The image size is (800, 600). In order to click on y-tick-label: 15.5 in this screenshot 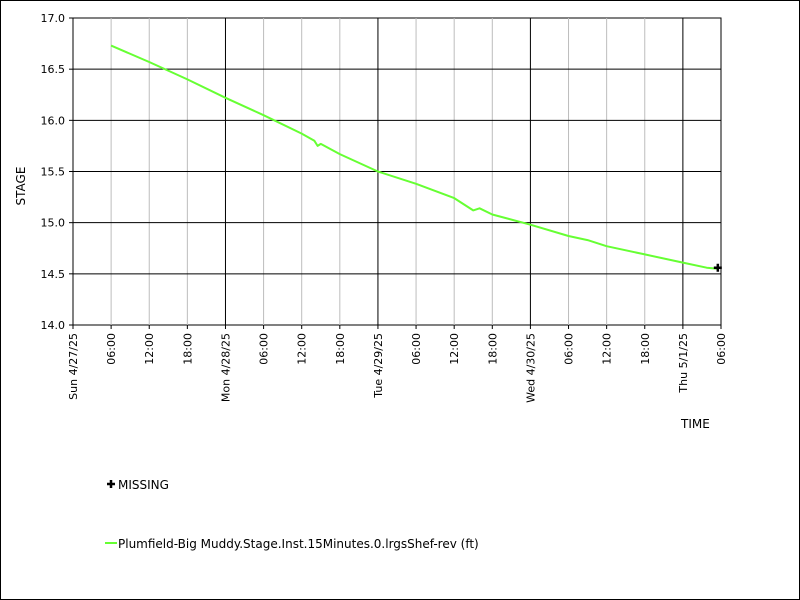, I will do `click(53, 172)`.